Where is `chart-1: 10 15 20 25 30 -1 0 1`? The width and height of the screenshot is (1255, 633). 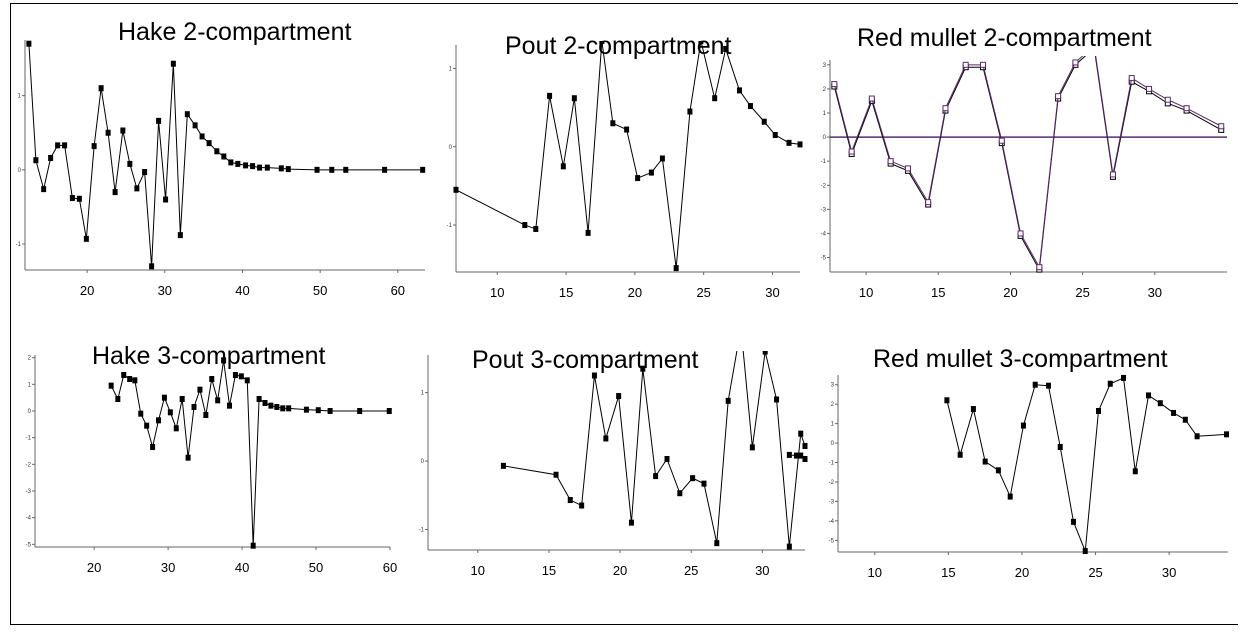 chart-1: 10 15 20 25 30 -1 0 1 is located at coordinates (625, 170).